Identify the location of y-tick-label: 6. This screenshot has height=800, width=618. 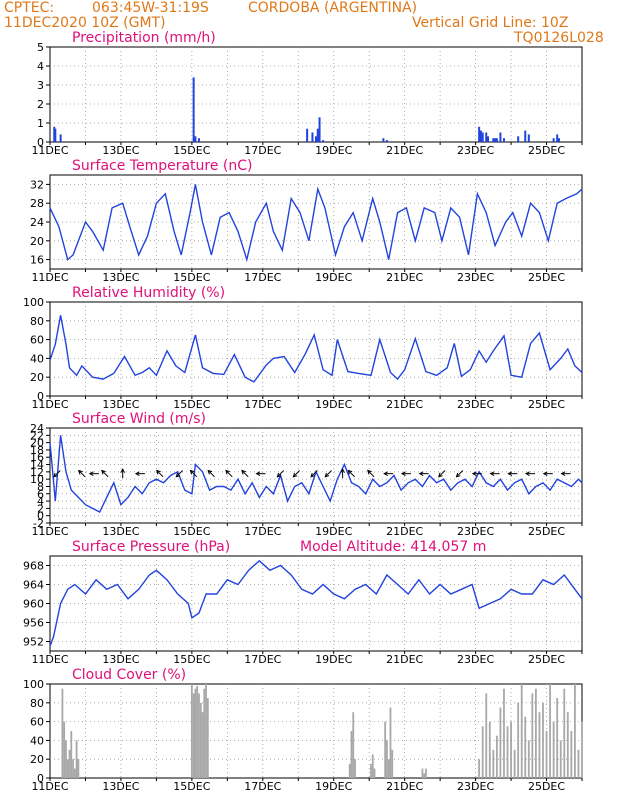
(40, 494).